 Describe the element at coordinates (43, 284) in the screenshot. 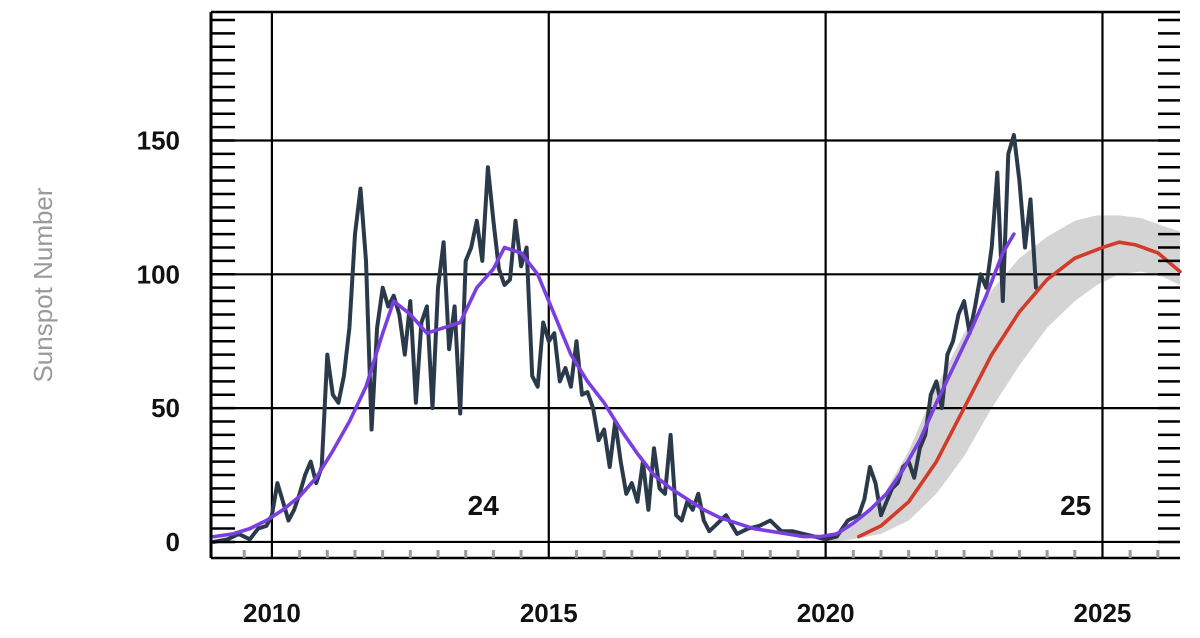

I see `y-axis-title: Sunspot Number` at that location.